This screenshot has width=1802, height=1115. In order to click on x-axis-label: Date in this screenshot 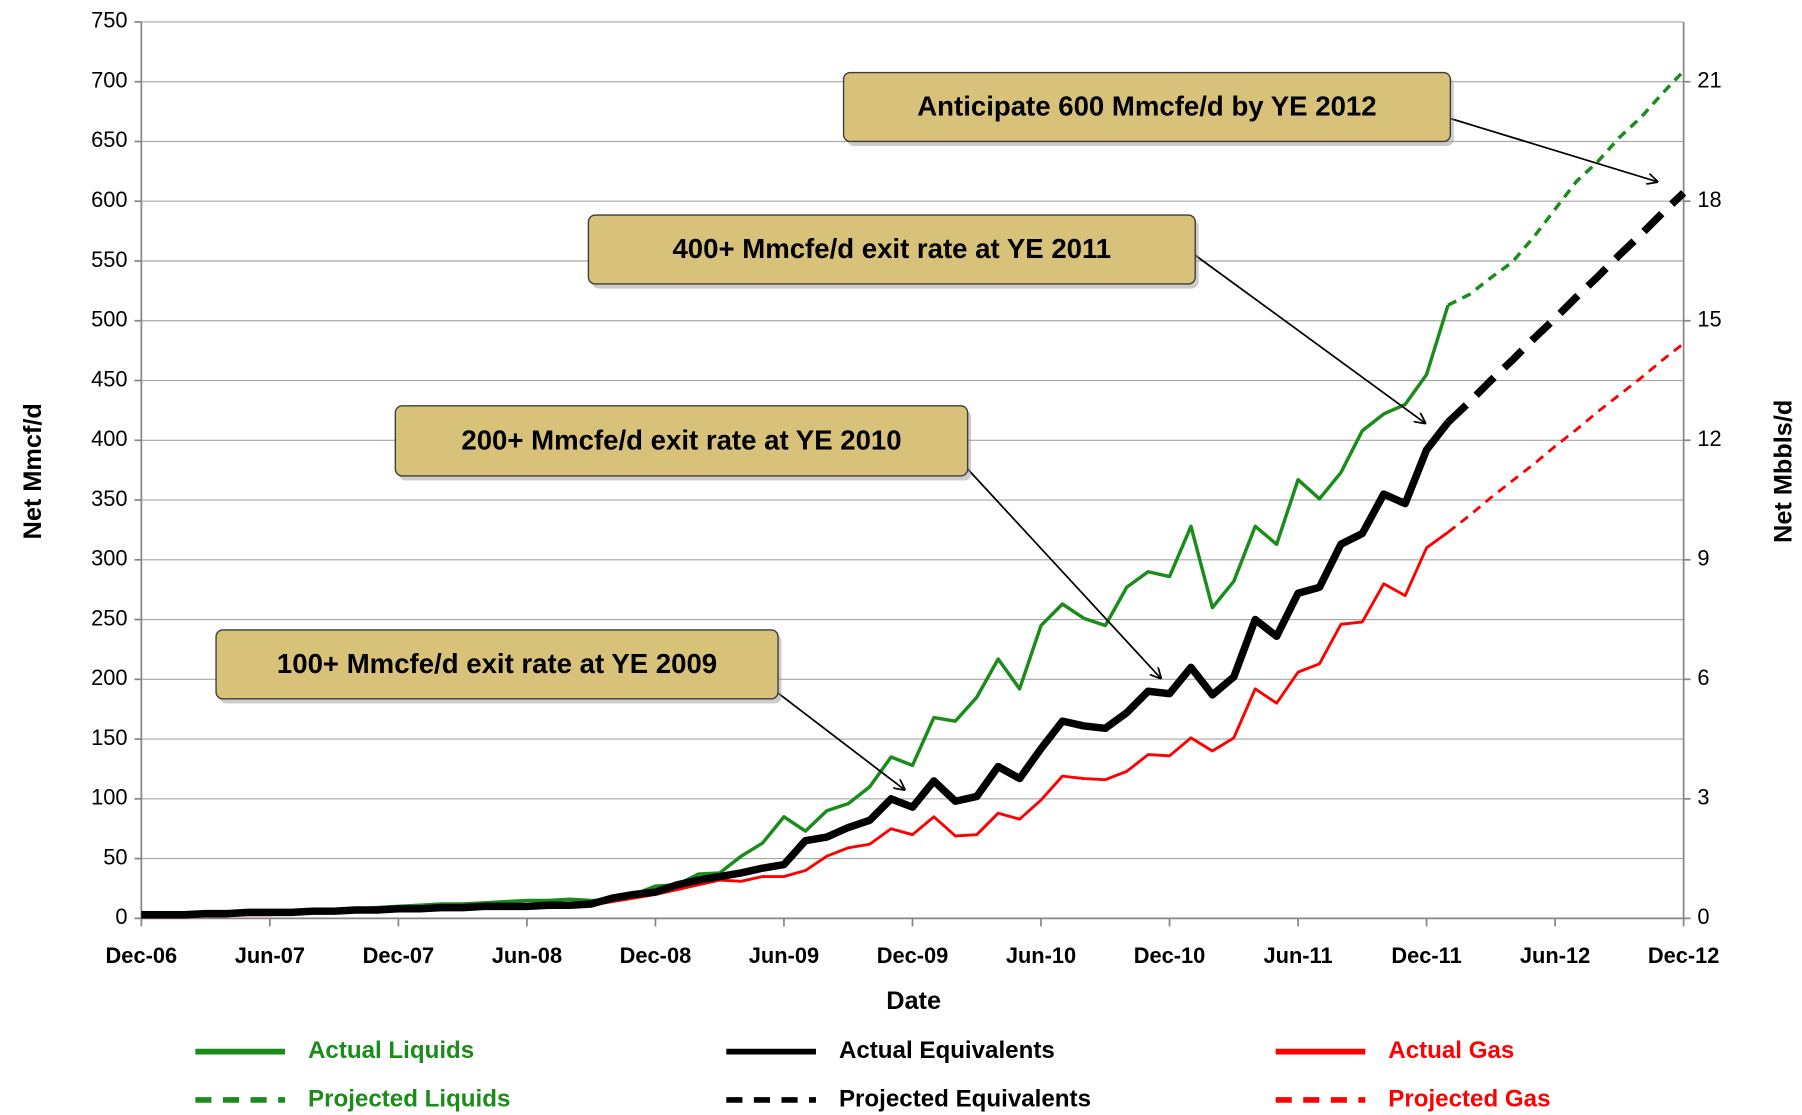, I will do `click(913, 1001)`.